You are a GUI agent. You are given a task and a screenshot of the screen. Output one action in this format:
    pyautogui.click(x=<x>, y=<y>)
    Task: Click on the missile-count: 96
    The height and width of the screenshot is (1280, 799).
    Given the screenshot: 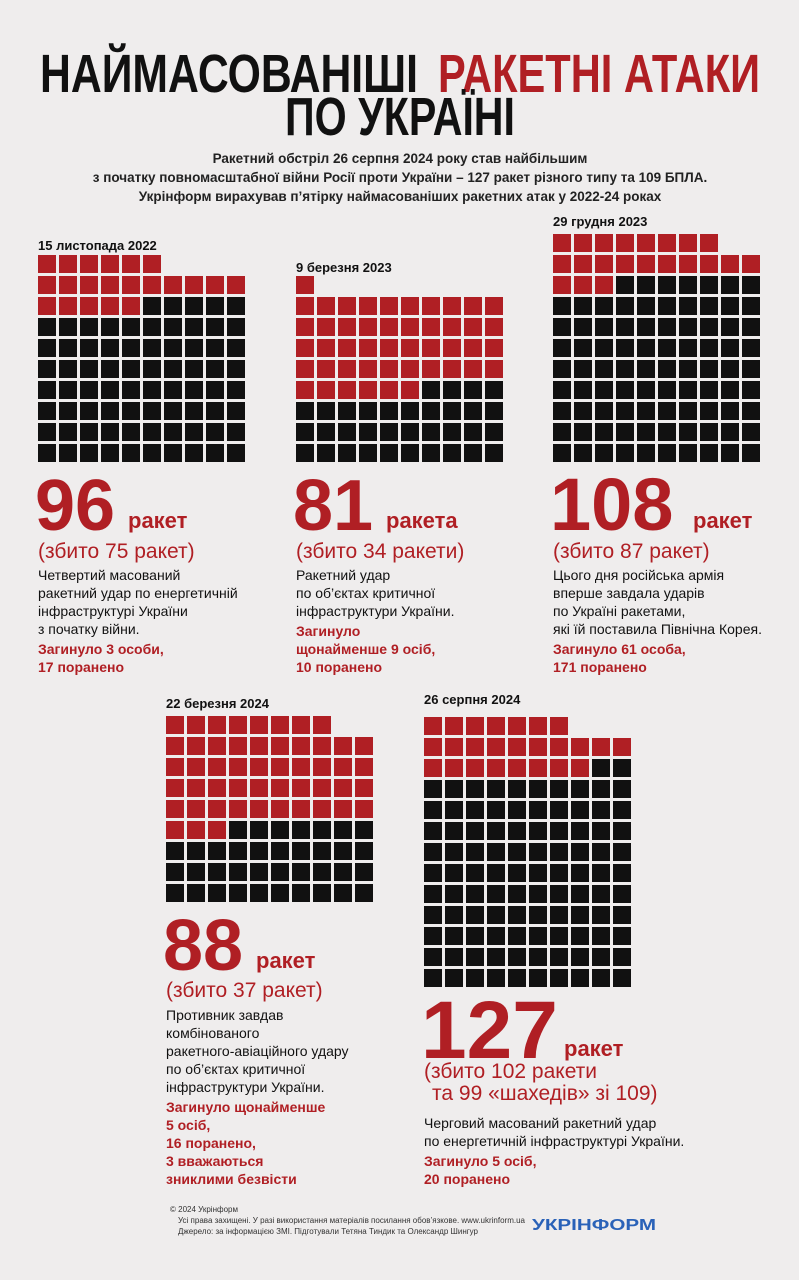 What is the action you would take?
    pyautogui.click(x=75, y=506)
    